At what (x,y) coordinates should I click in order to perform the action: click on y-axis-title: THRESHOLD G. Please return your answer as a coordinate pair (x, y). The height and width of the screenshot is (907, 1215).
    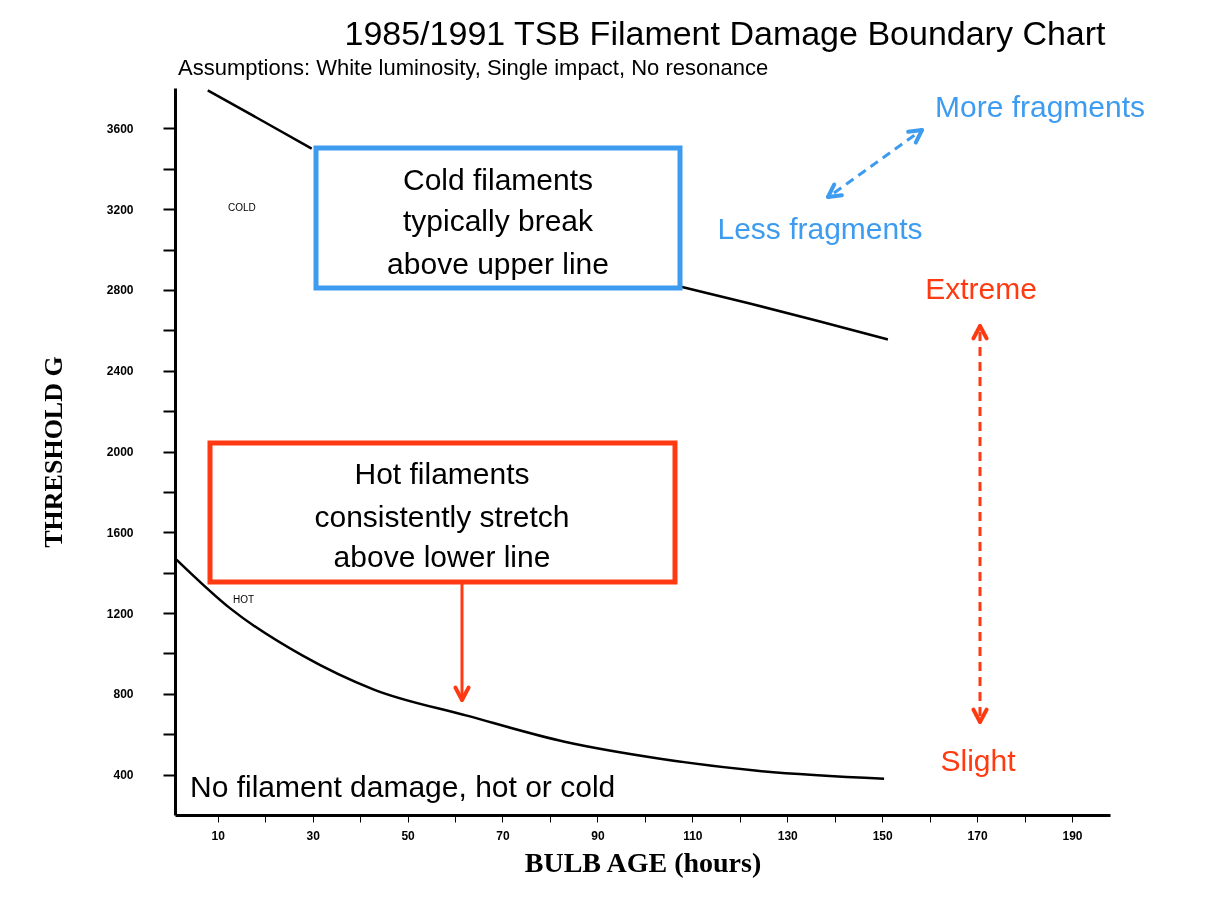
    Looking at the image, I should click on (53, 452).